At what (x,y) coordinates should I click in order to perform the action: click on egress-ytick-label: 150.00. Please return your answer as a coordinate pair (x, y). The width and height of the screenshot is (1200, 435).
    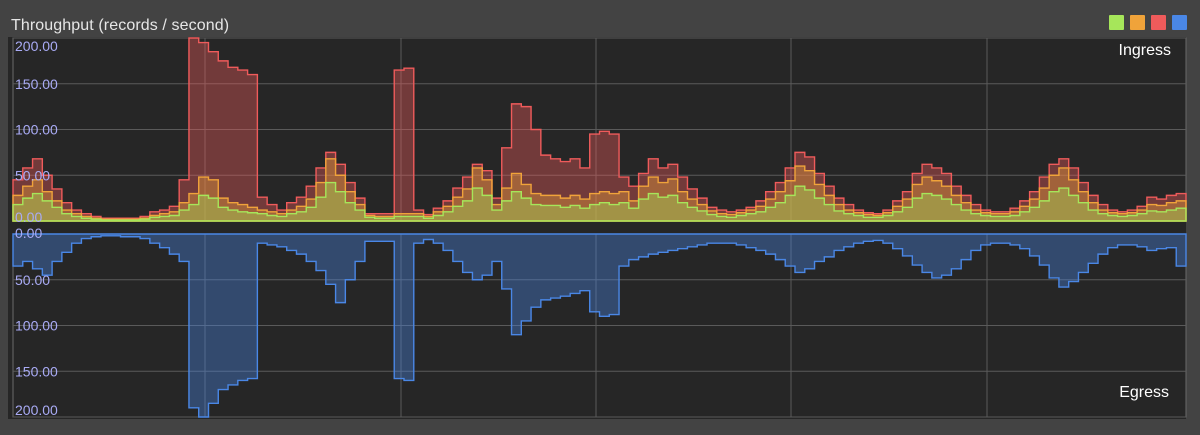
    Looking at the image, I should click on (36, 371).